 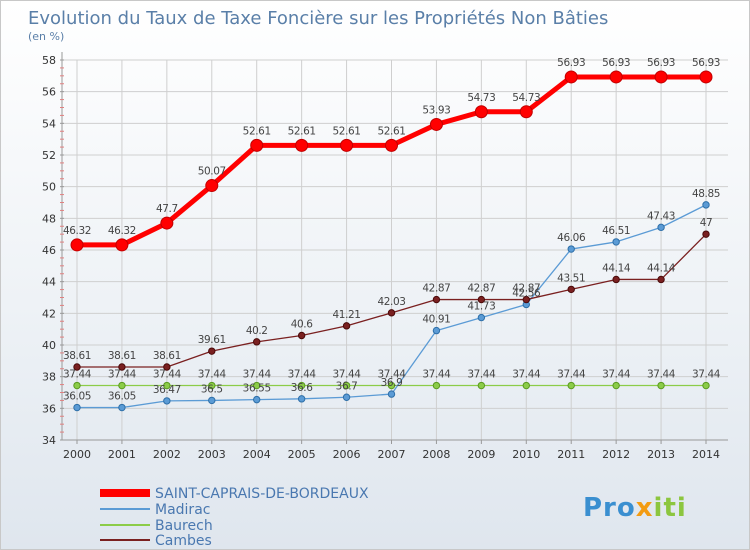 What do you see at coordinates (481, 307) in the screenshot?
I see `data-label: 41.73` at bounding box center [481, 307].